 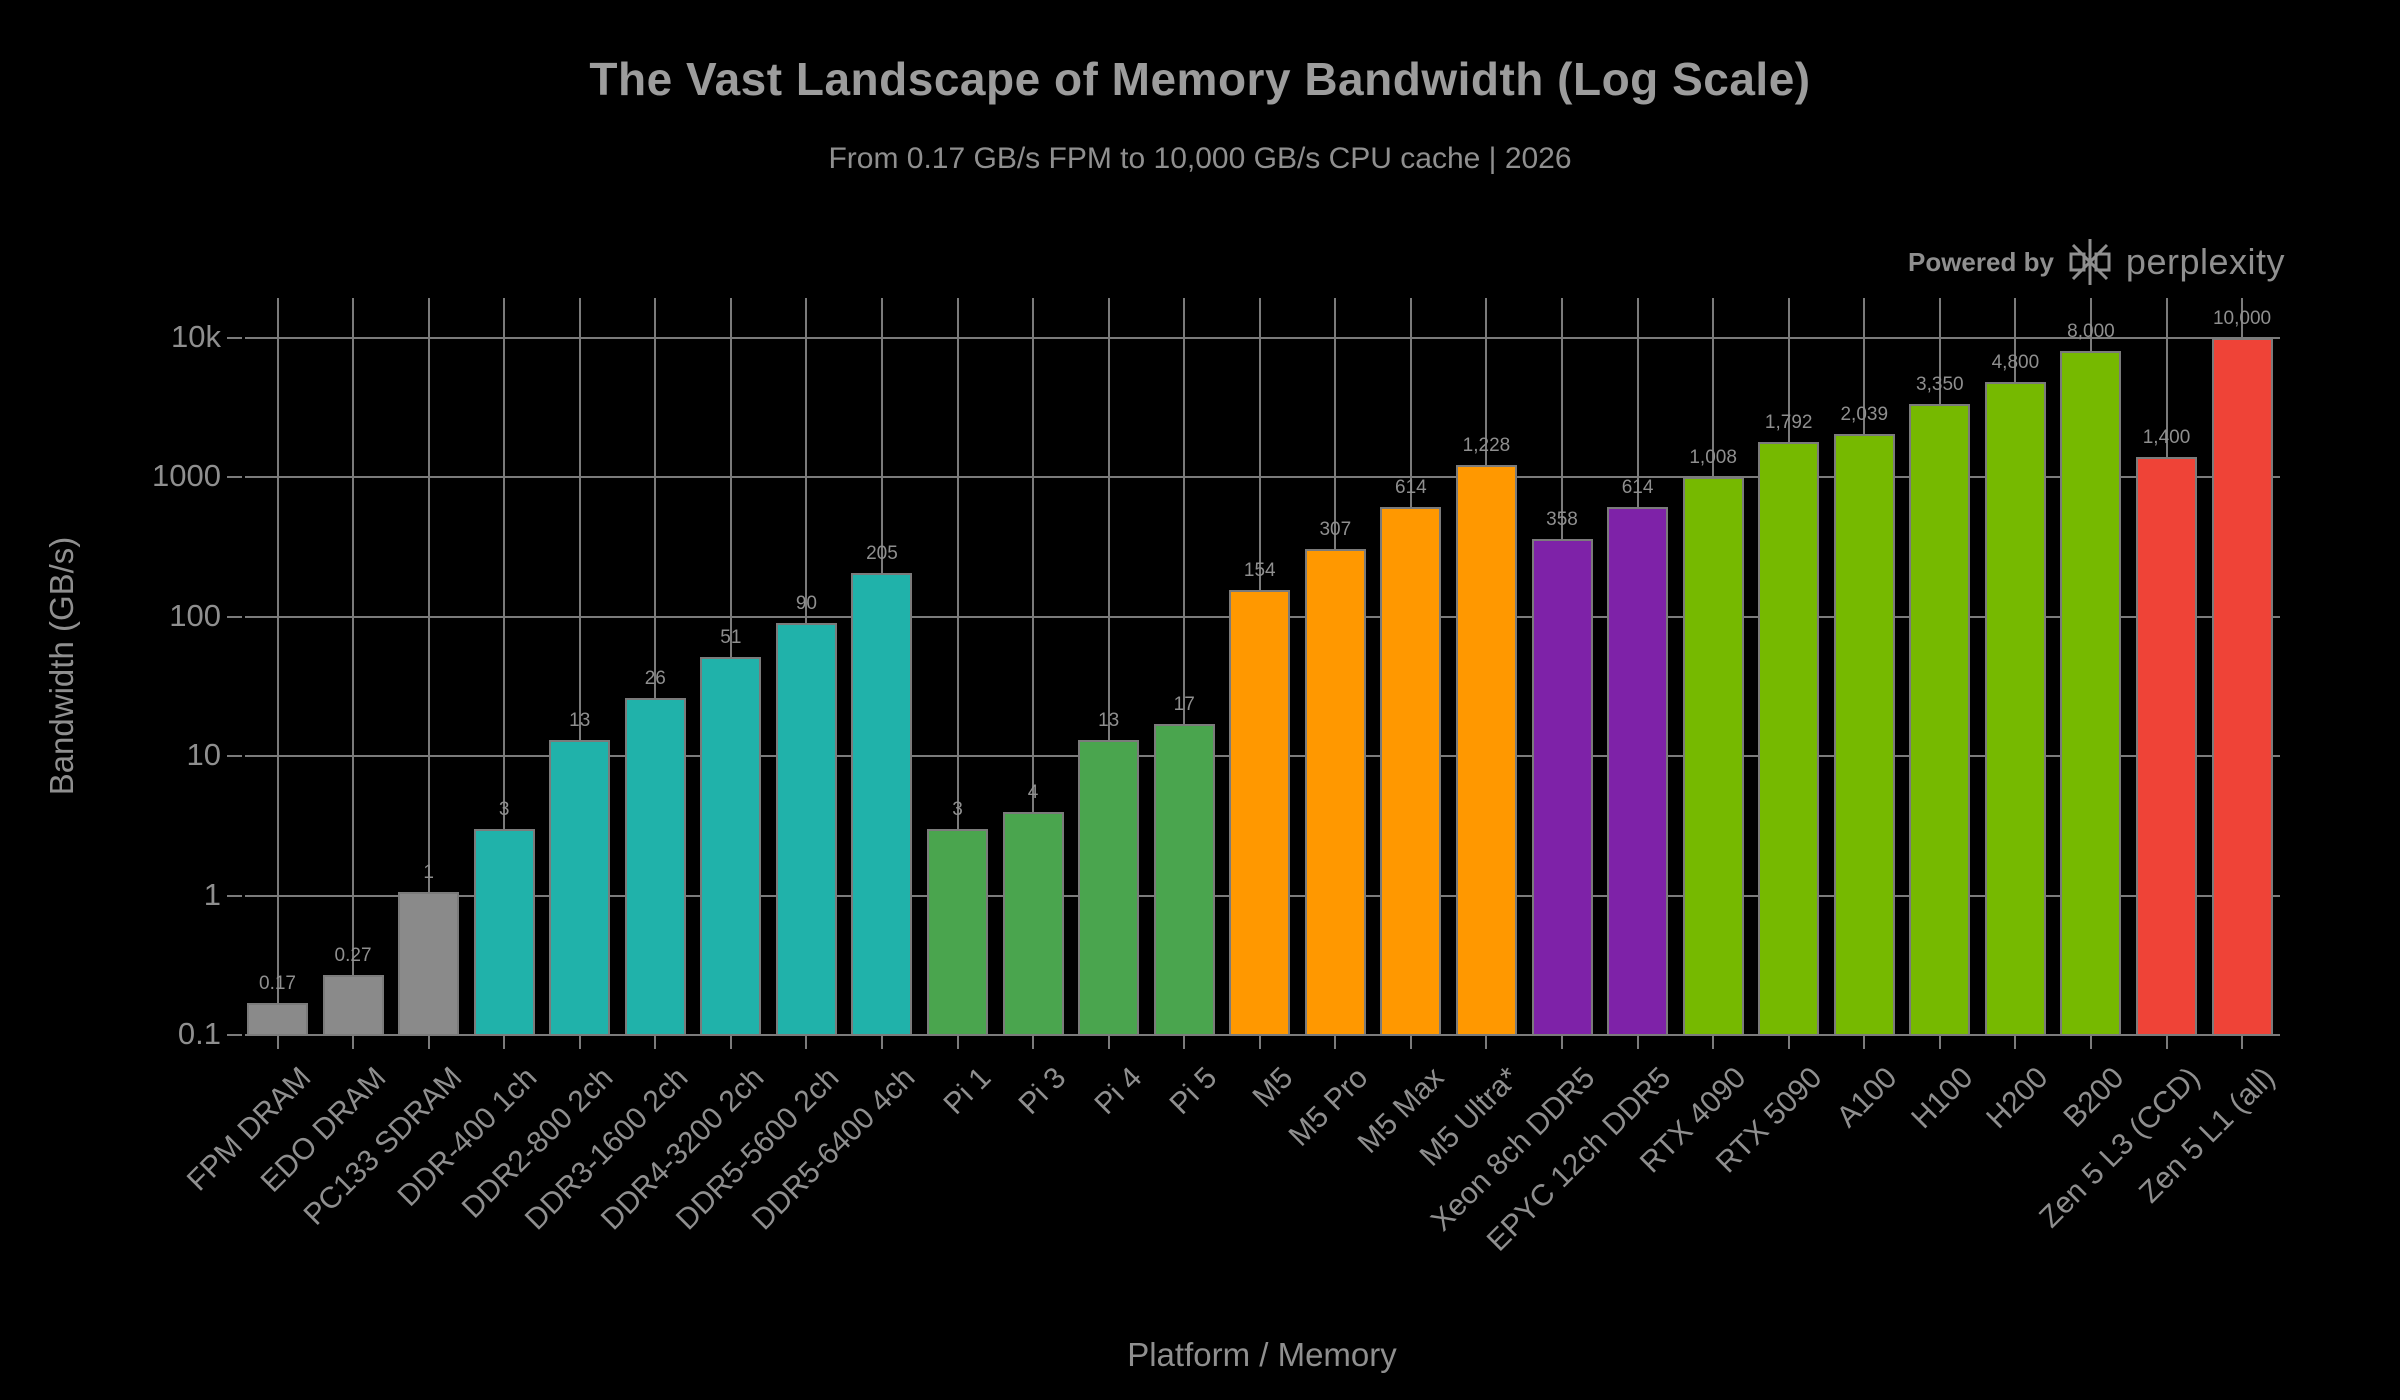 What do you see at coordinates (195, 615) in the screenshot?
I see `y-tick-label: 100` at bounding box center [195, 615].